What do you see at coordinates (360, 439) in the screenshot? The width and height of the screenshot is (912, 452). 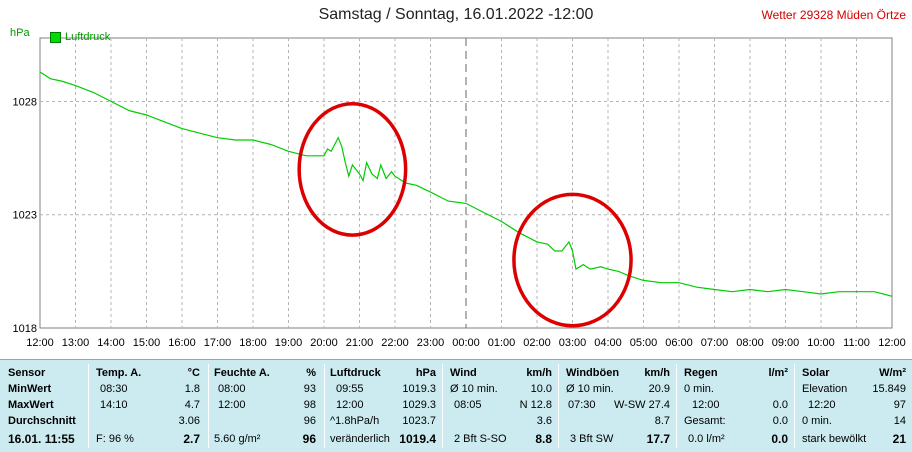 I see `press-tendency: veränderlich` at bounding box center [360, 439].